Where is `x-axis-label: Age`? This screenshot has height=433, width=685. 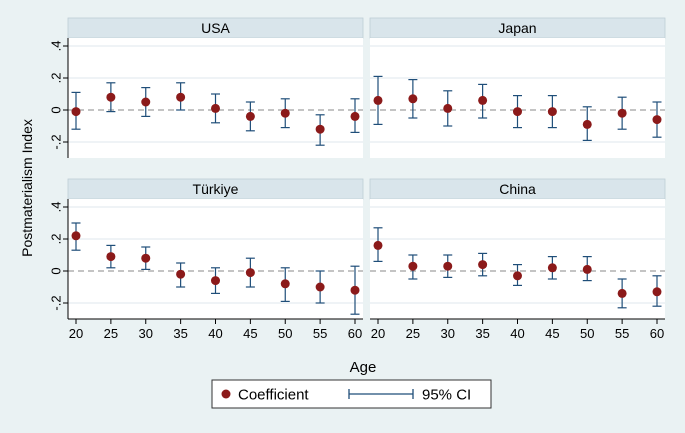
x-axis-label: Age is located at coordinates (363, 367).